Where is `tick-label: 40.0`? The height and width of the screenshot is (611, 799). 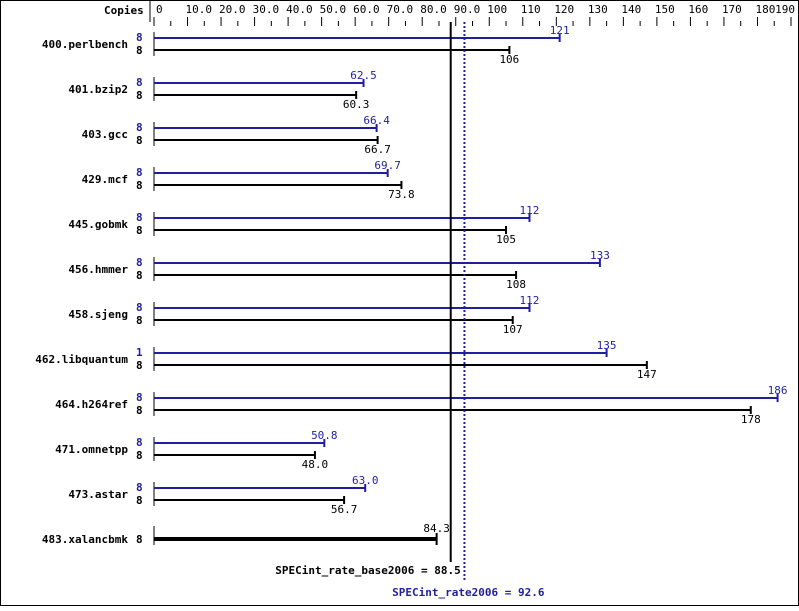
tick-label: 40.0 is located at coordinates (299, 9).